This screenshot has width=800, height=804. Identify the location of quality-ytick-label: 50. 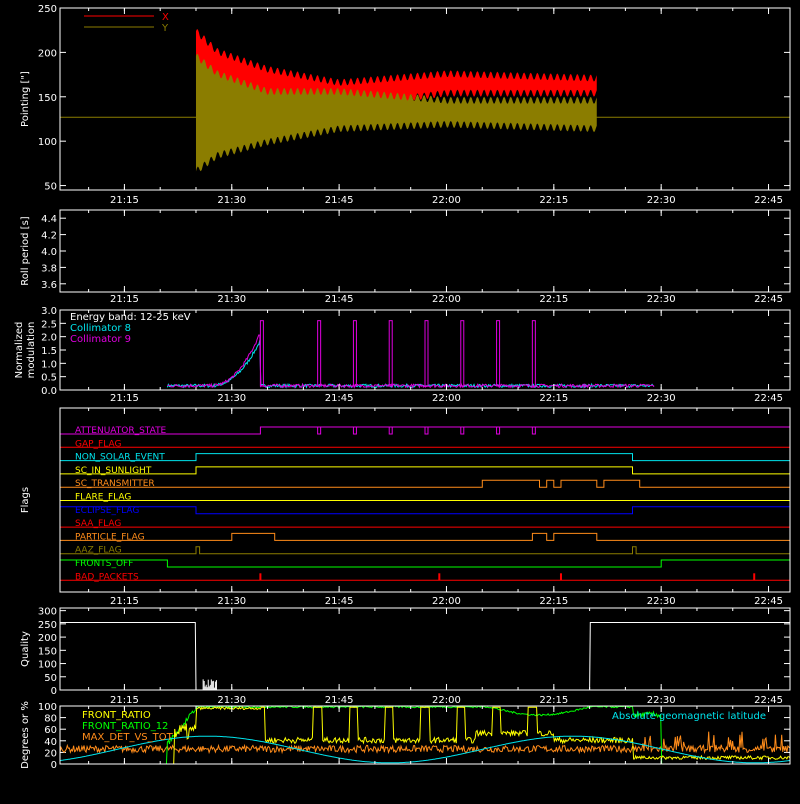
(50, 678).